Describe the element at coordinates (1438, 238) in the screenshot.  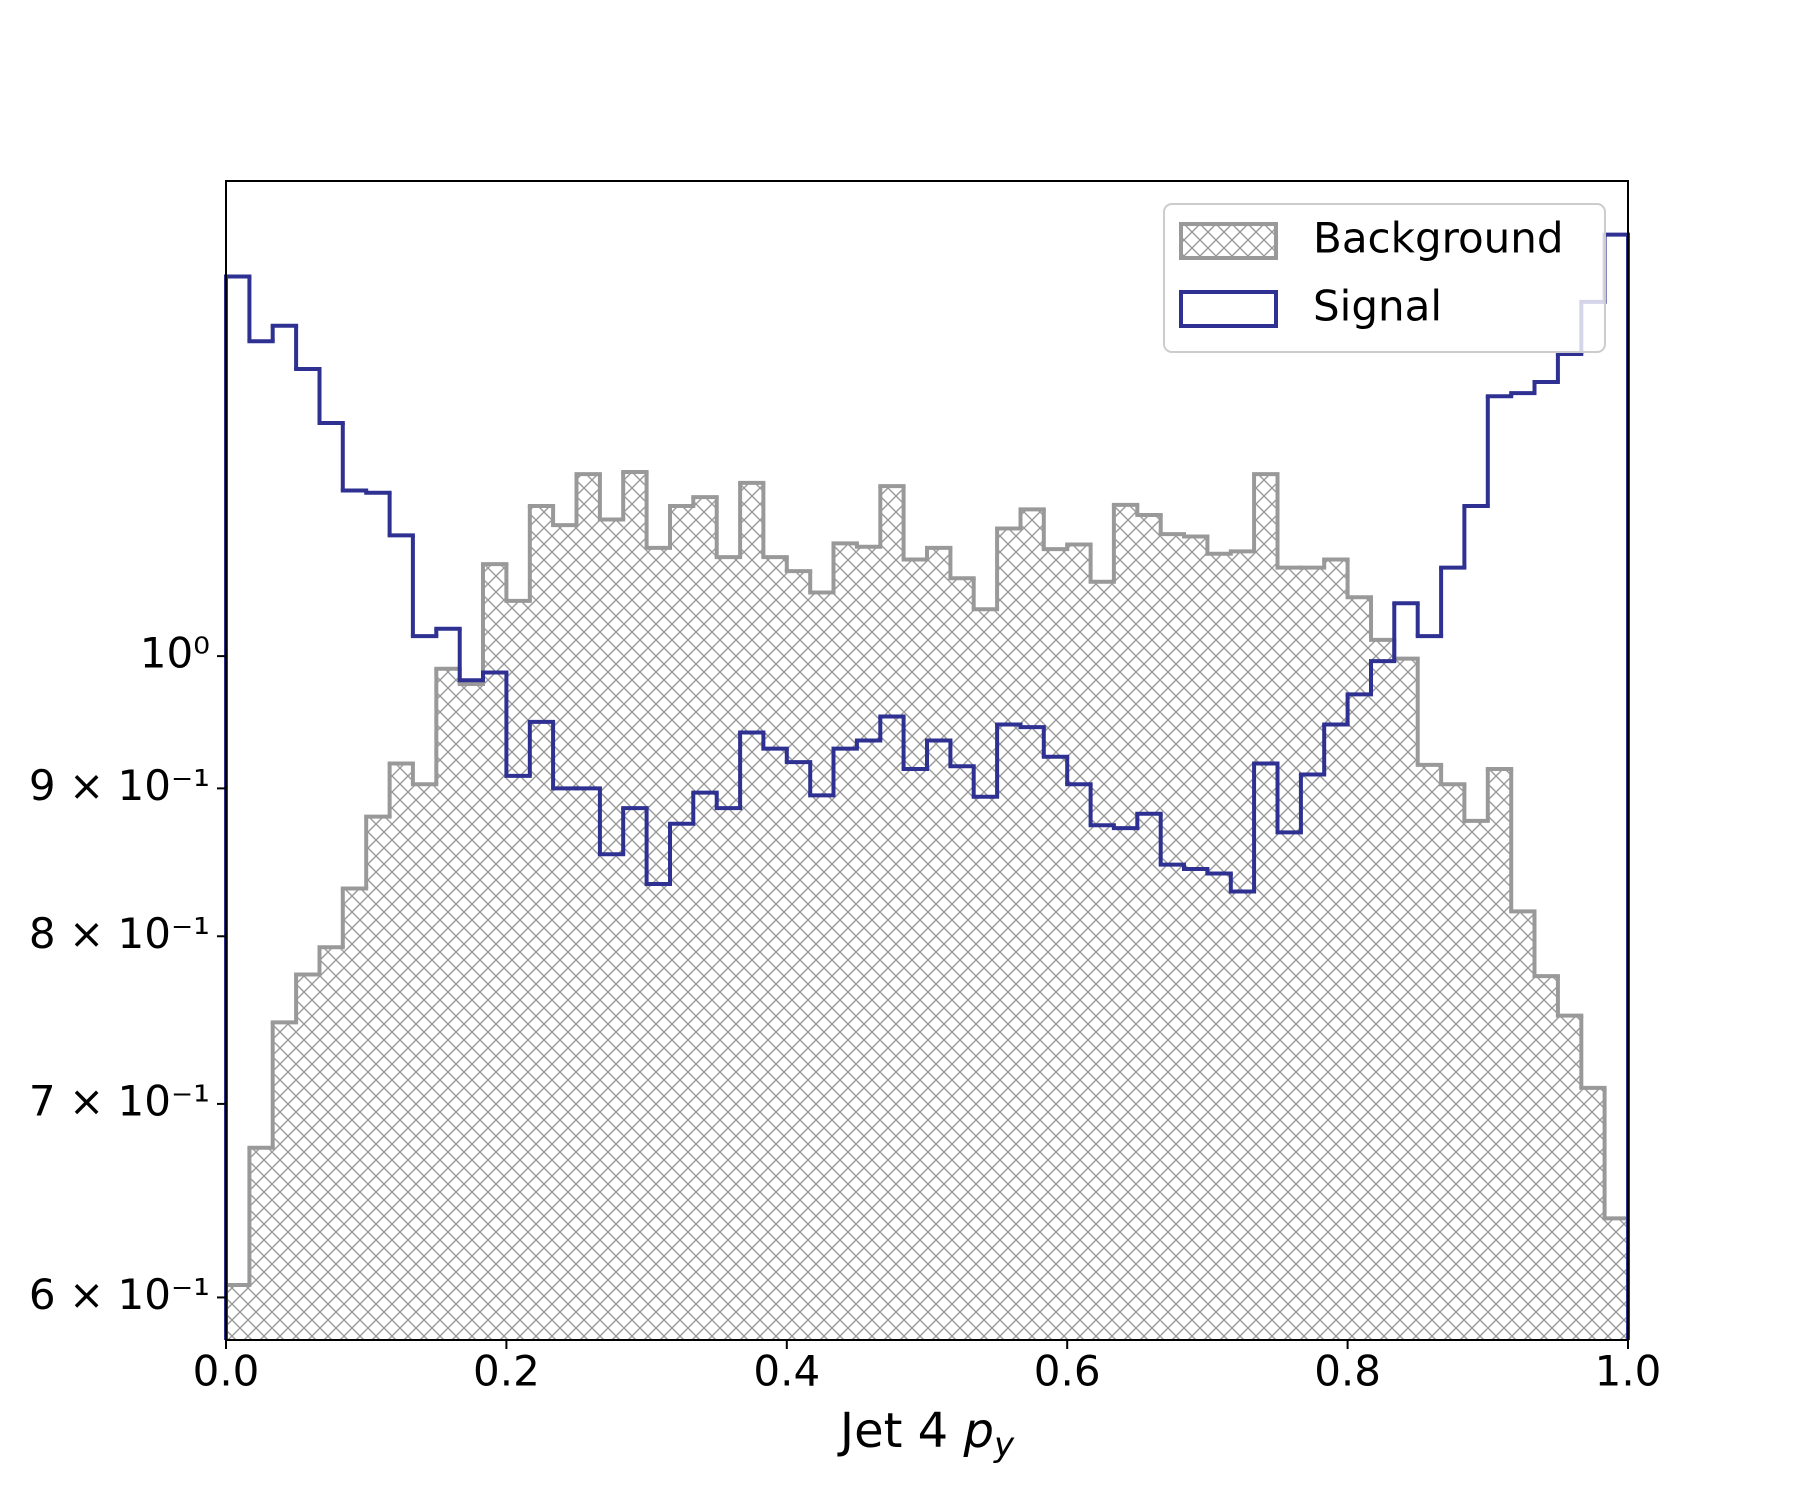
I see `legend-label: Background` at that location.